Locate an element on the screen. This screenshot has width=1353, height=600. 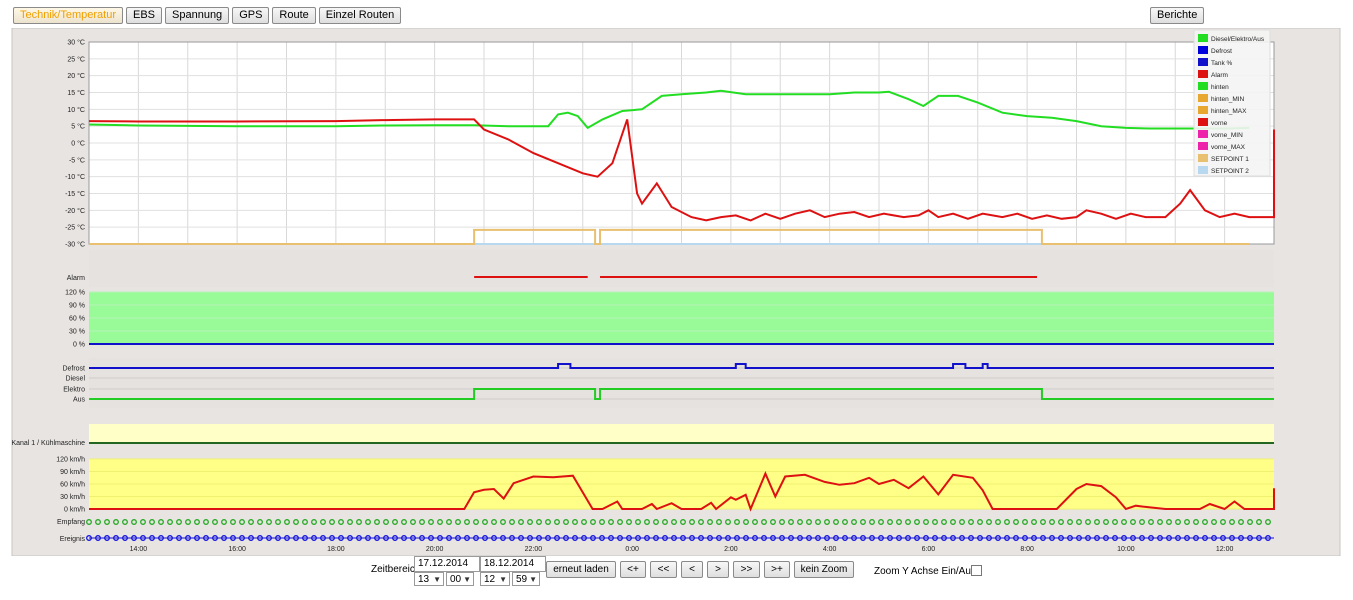
from-minute-select: 00 ▼ is located at coordinates (460, 579).